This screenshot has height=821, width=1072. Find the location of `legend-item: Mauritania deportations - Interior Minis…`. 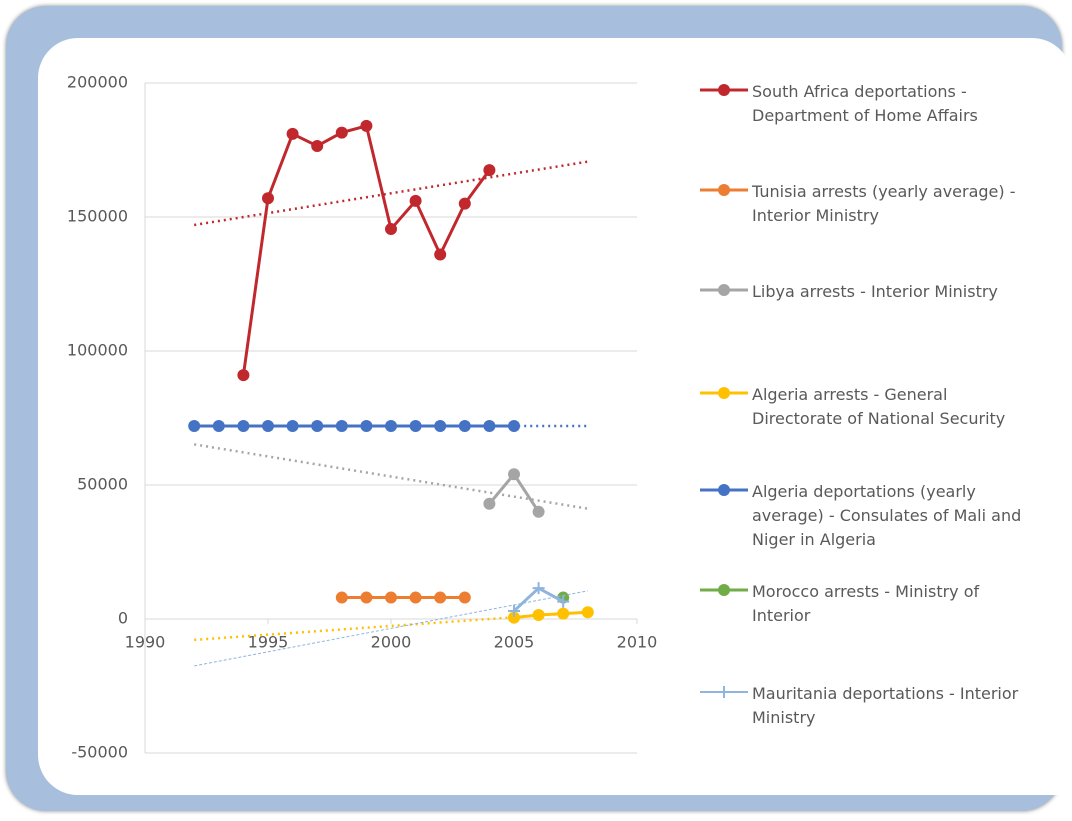

legend-item: Mauritania deportations - Interior Minis… is located at coordinates (865, 706).